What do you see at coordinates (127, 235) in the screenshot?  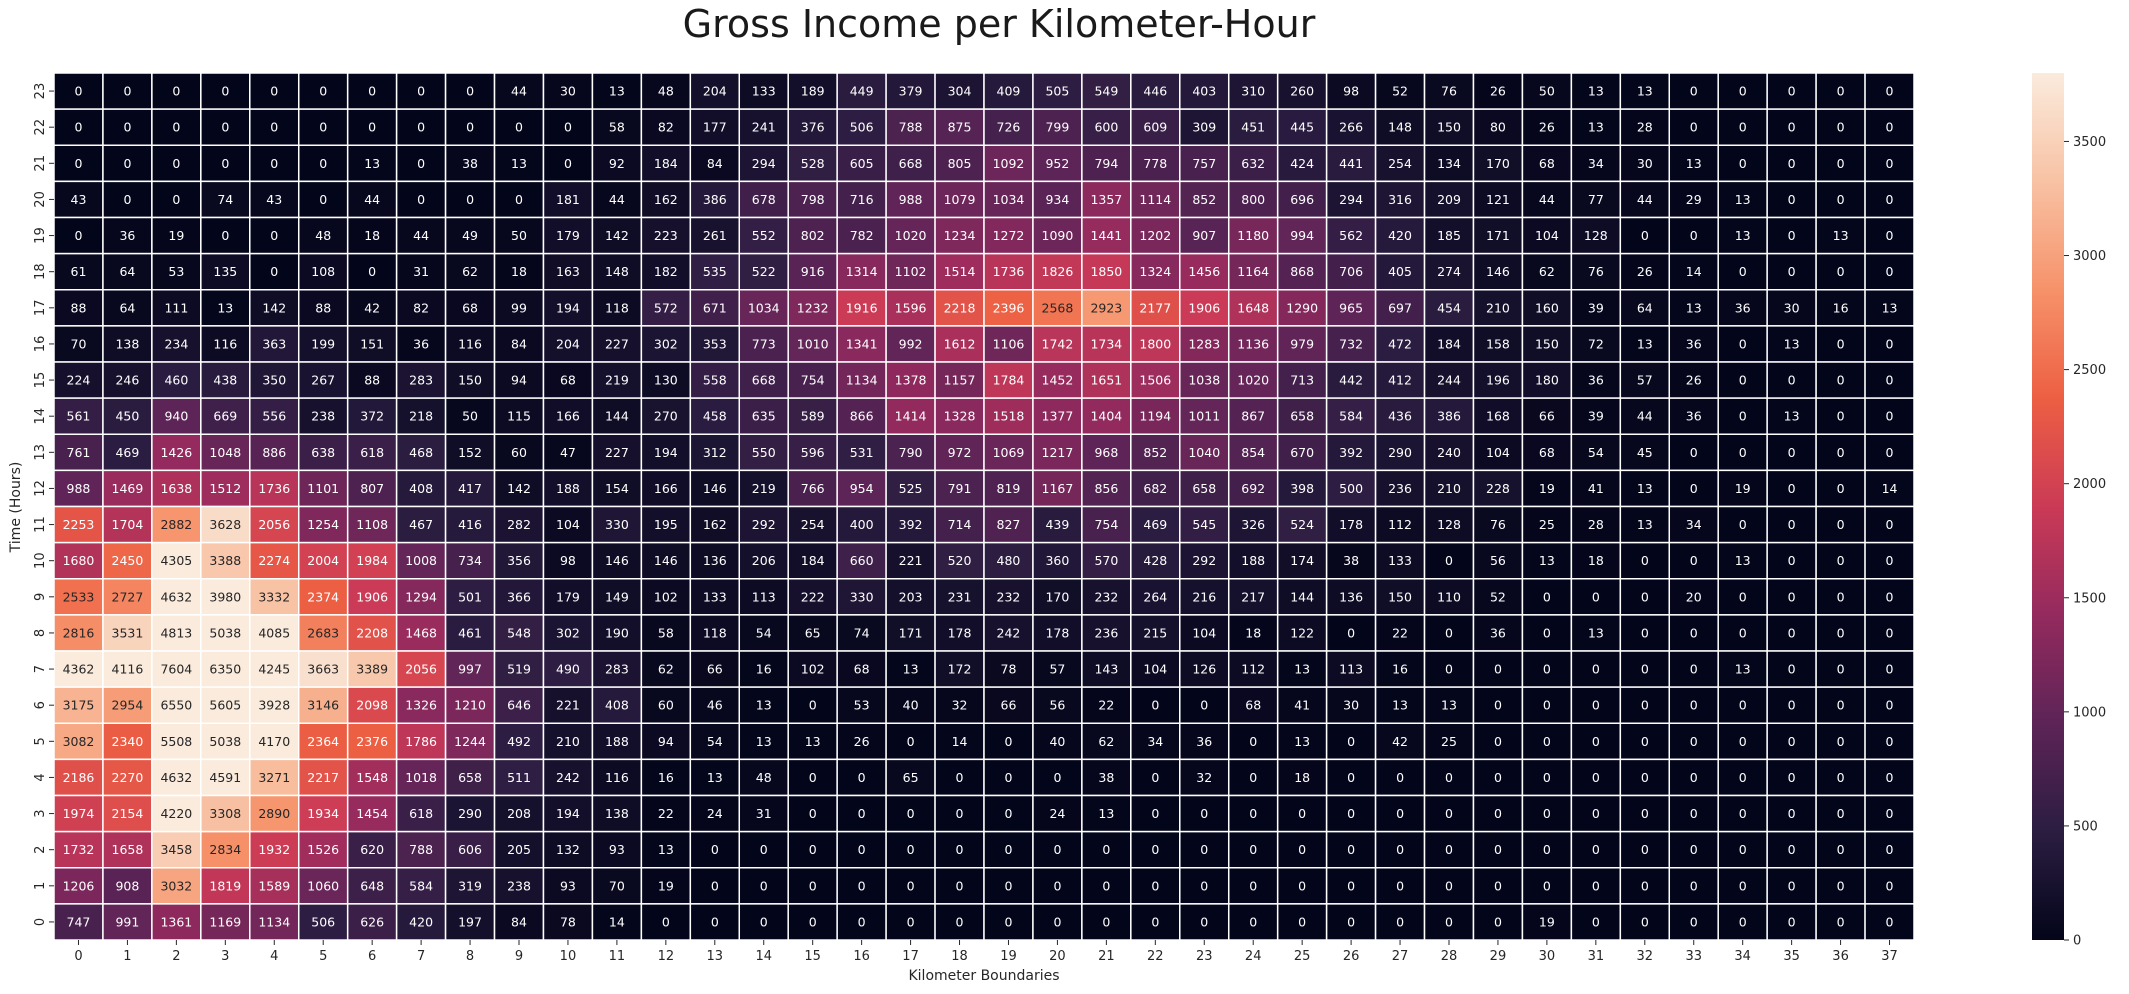 I see `cell-value-label: 36` at bounding box center [127, 235].